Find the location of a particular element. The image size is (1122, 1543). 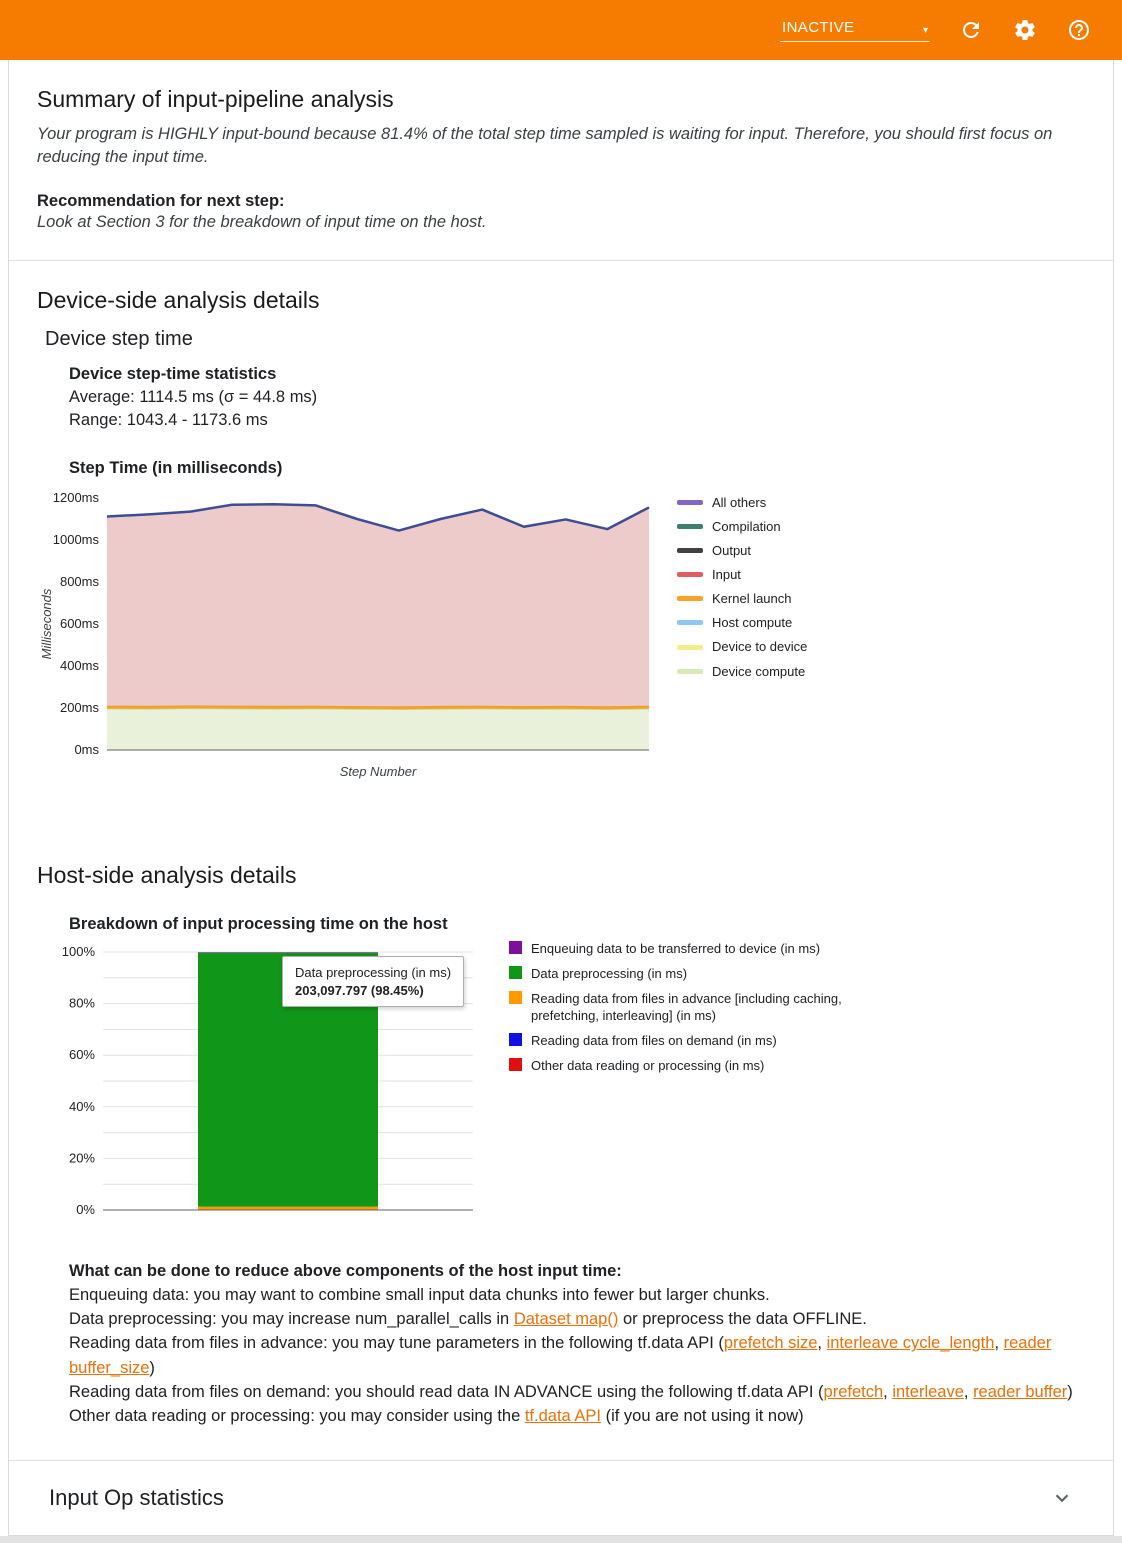

help-button is located at coordinates (1079, 30).